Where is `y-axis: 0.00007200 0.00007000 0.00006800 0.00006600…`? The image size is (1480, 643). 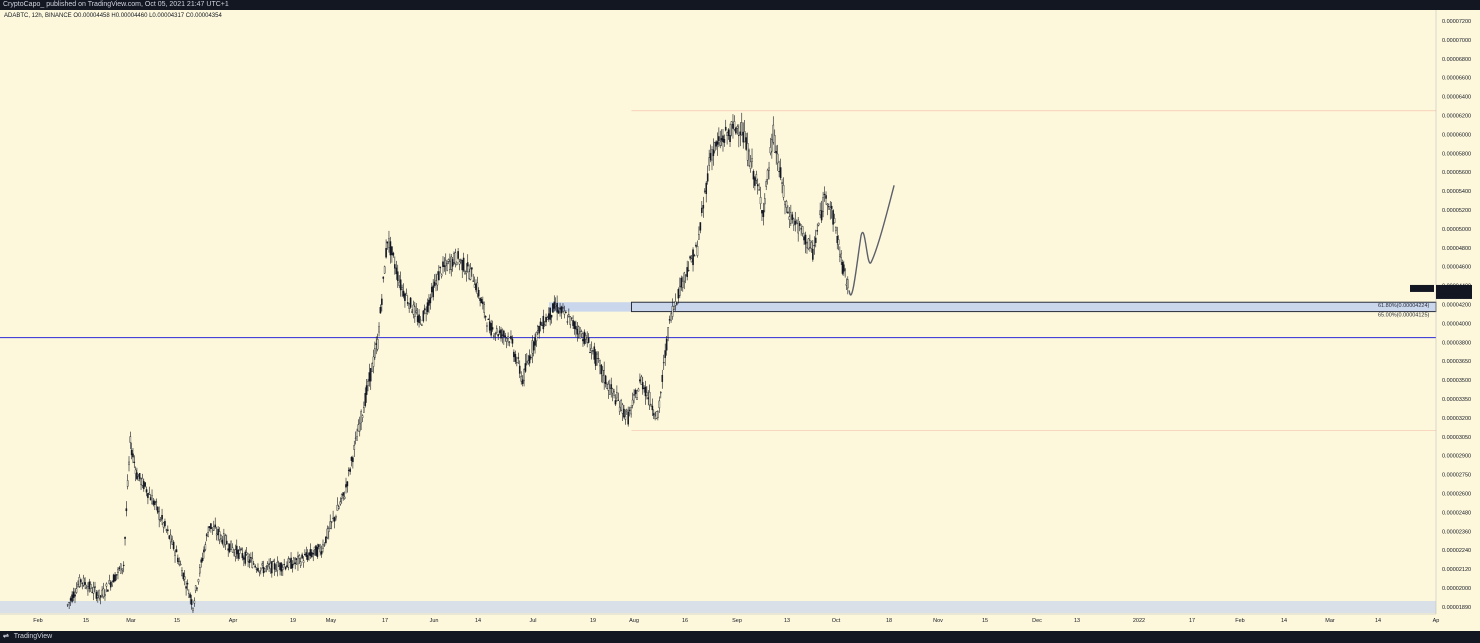
y-axis: 0.00007200 0.00007000 0.00006800 0.00006600… is located at coordinates (1453, 312).